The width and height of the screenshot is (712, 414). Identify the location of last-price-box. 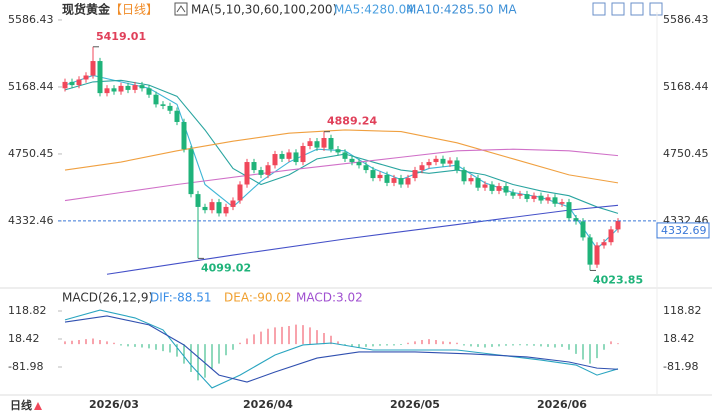
(683, 230).